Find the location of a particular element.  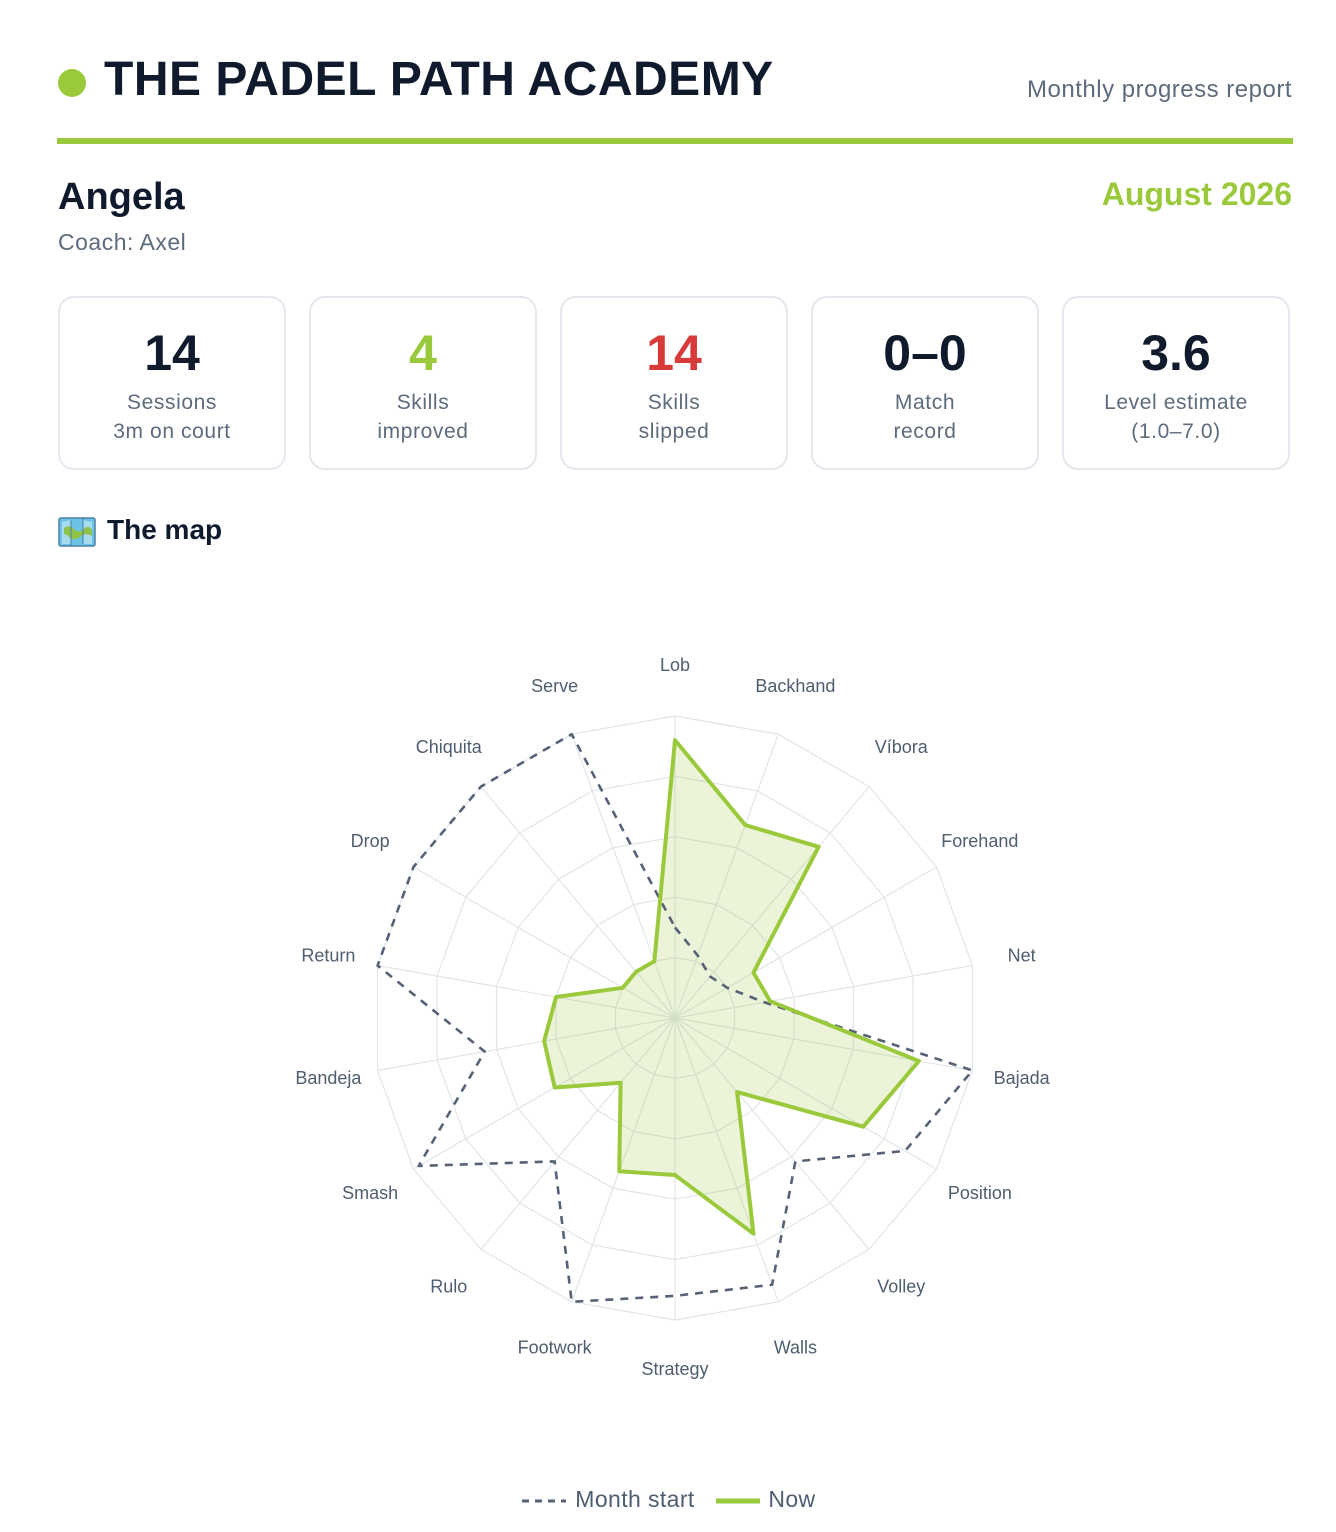

stat-card-sessions: 14 Sessions 3m on court is located at coordinates (172, 383).